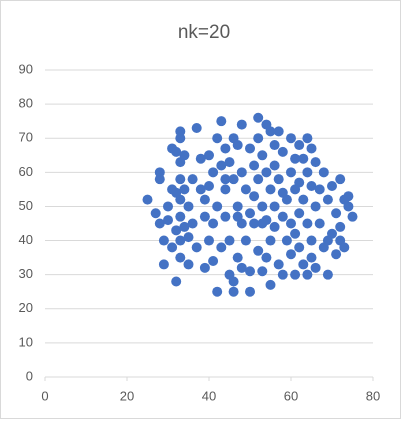 The width and height of the screenshot is (407, 423). What do you see at coordinates (373, 395) in the screenshot?
I see `x-tick-label: 80` at bounding box center [373, 395].